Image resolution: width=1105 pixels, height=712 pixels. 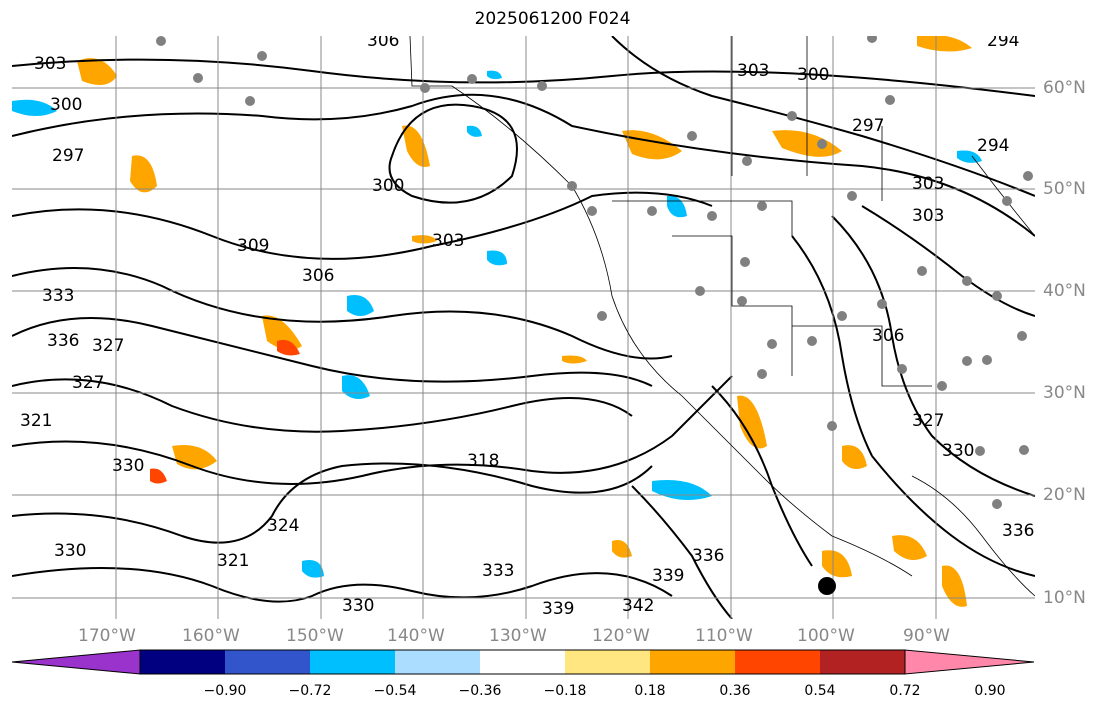 I want to click on colorbar-tick-label: −0.36, so click(x=480, y=691).